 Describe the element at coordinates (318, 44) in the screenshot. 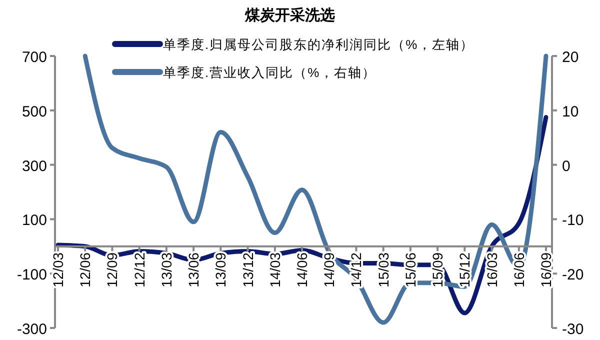

I see `legend-label: 单季度.归属母公司股东的净利润同比（%，左轴）` at that location.